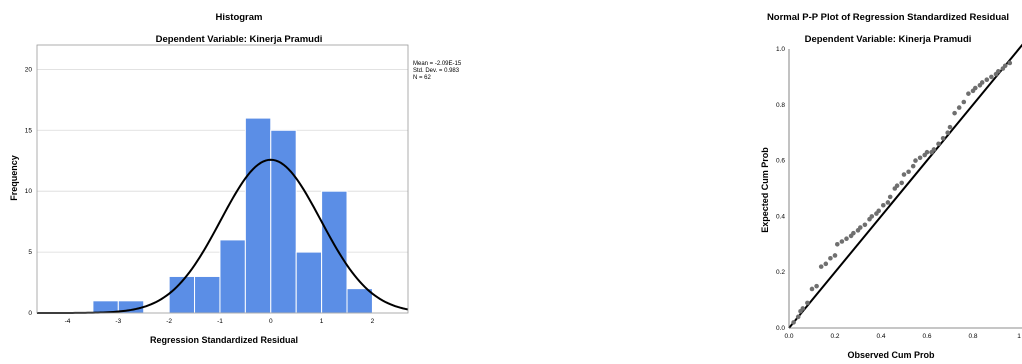 The width and height of the screenshot is (1022, 364). Describe the element at coordinates (29, 191) in the screenshot. I see `histogram-y-tick-label: 10` at that location.